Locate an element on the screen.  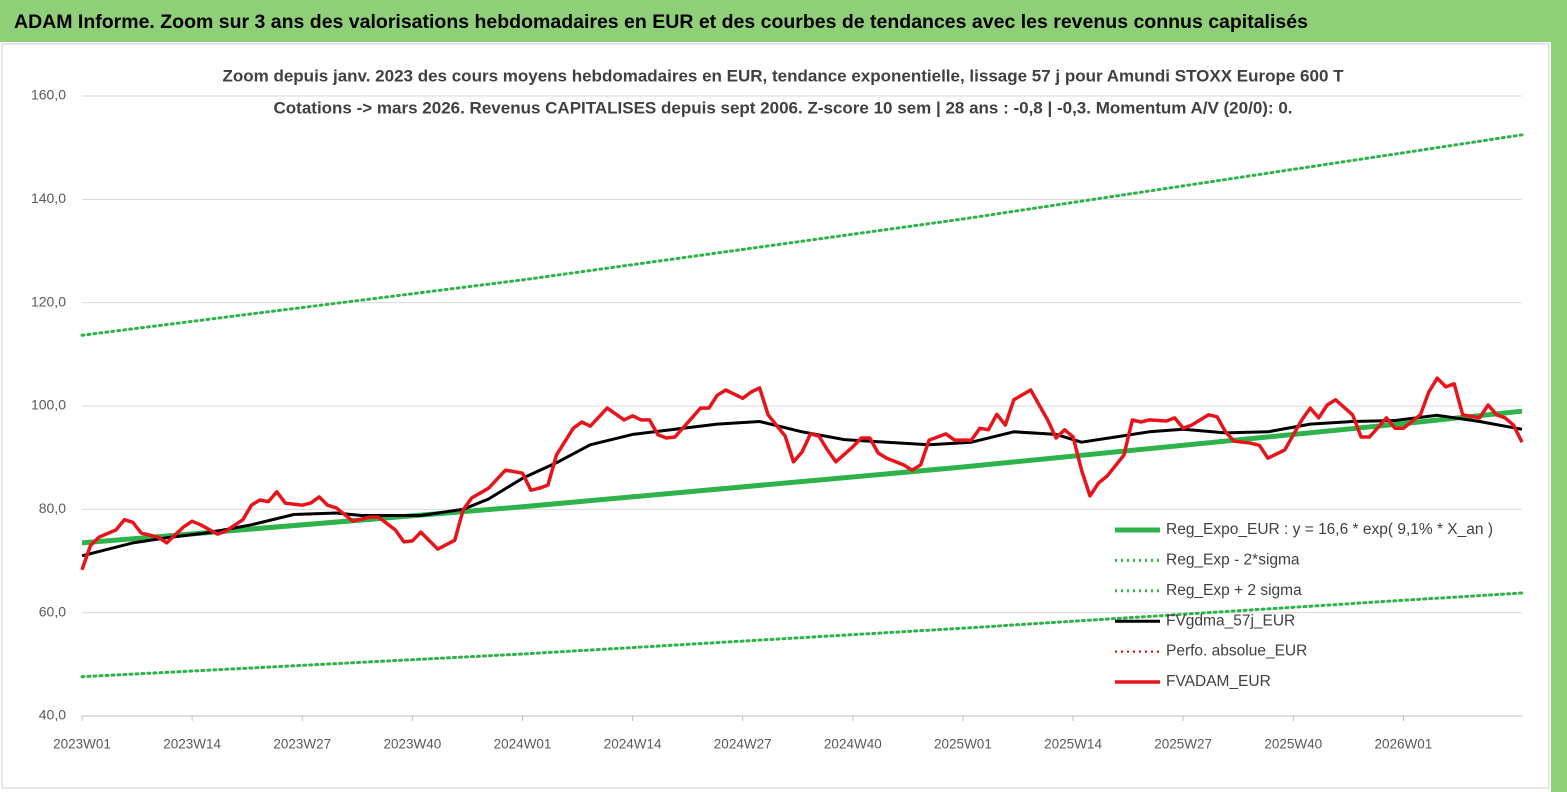
x-tick-label: 2025W27 is located at coordinates (1183, 744).